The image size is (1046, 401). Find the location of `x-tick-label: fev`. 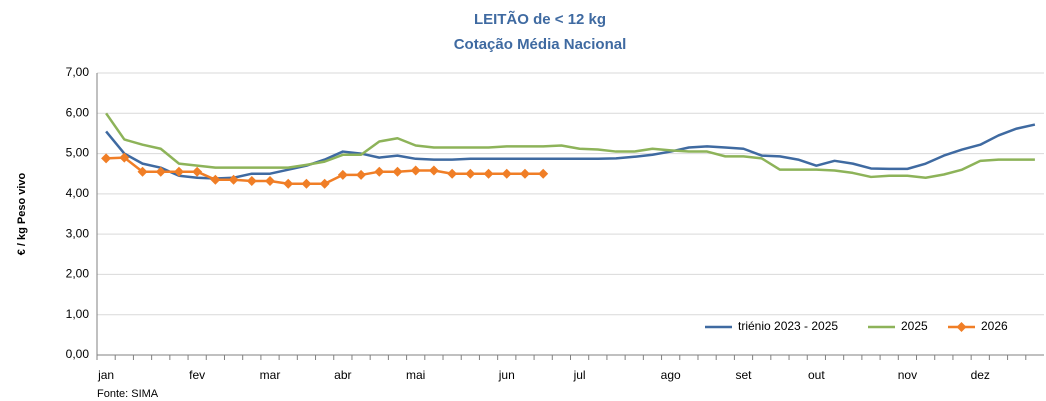

x-tick-label: fev is located at coordinates (197, 375).